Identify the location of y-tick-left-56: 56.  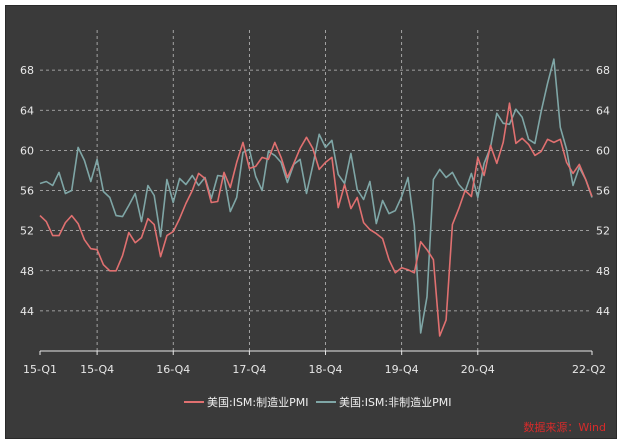
(27, 191).